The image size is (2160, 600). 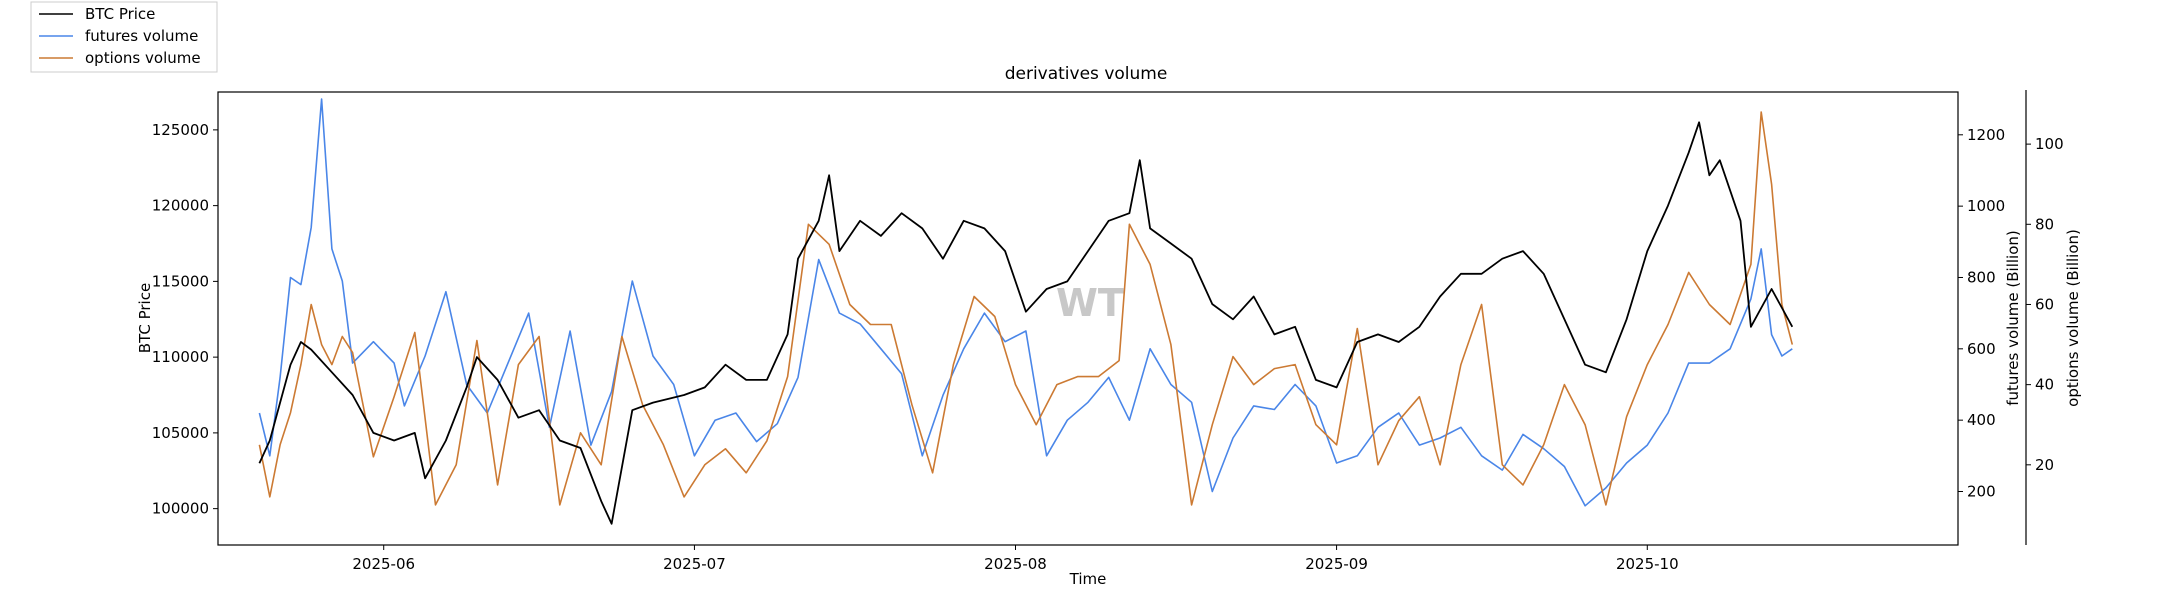 I want to click on right2-tick-label: 40, so click(x=2044, y=385).